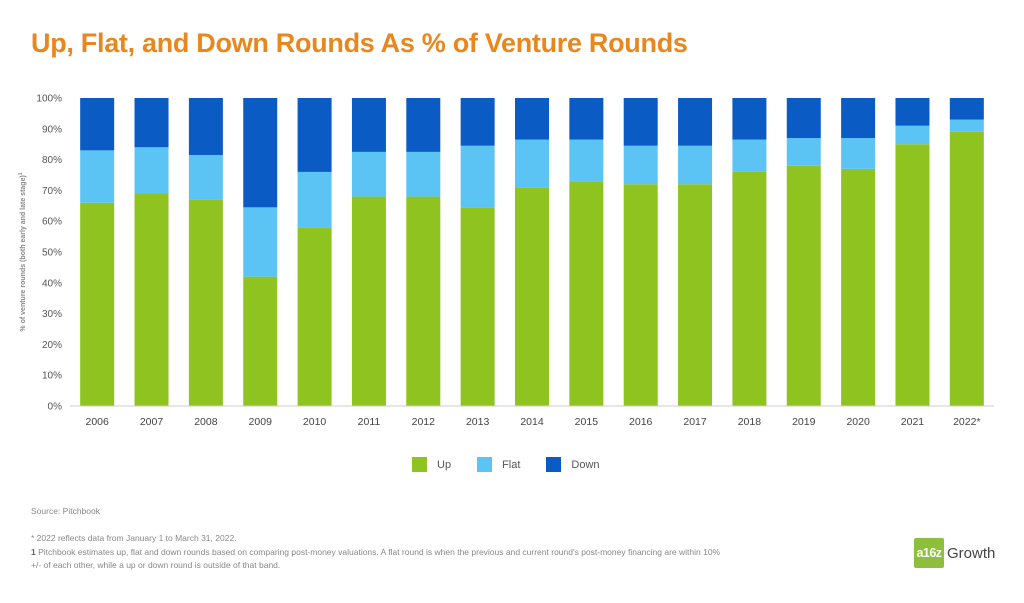 This screenshot has height=603, width=1024. Describe the element at coordinates (52, 253) in the screenshot. I see `y-tick-label: 50%` at that location.